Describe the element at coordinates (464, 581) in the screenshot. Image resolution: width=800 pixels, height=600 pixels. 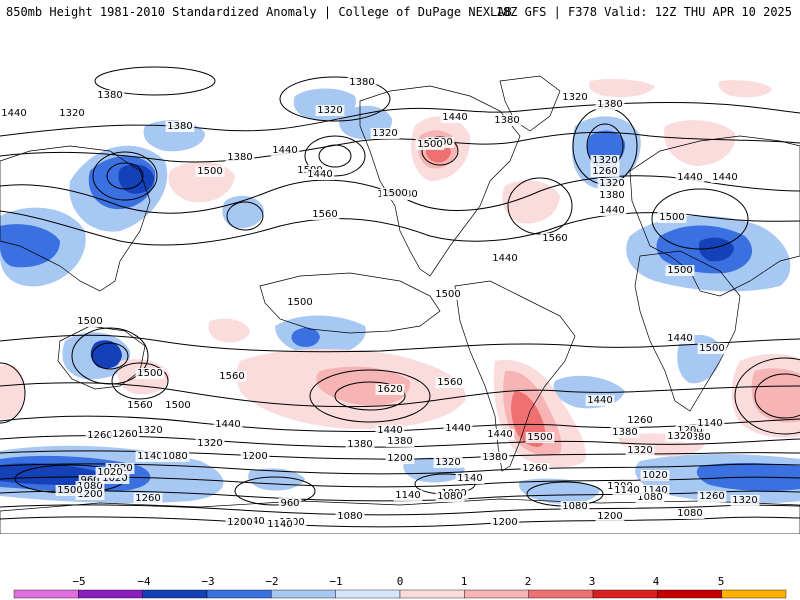
I see `colorbar-tick-label: 1` at that location.